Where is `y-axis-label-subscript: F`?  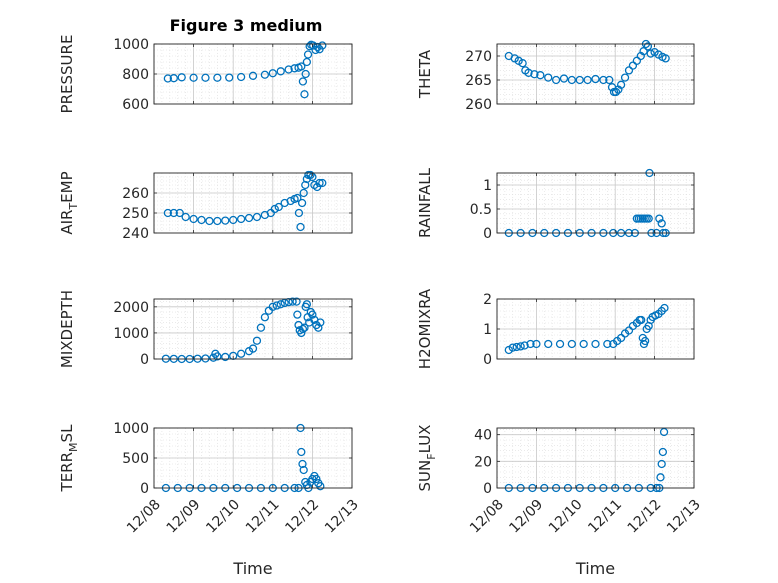 y-axis-label-subscript: F is located at coordinates (431, 456).